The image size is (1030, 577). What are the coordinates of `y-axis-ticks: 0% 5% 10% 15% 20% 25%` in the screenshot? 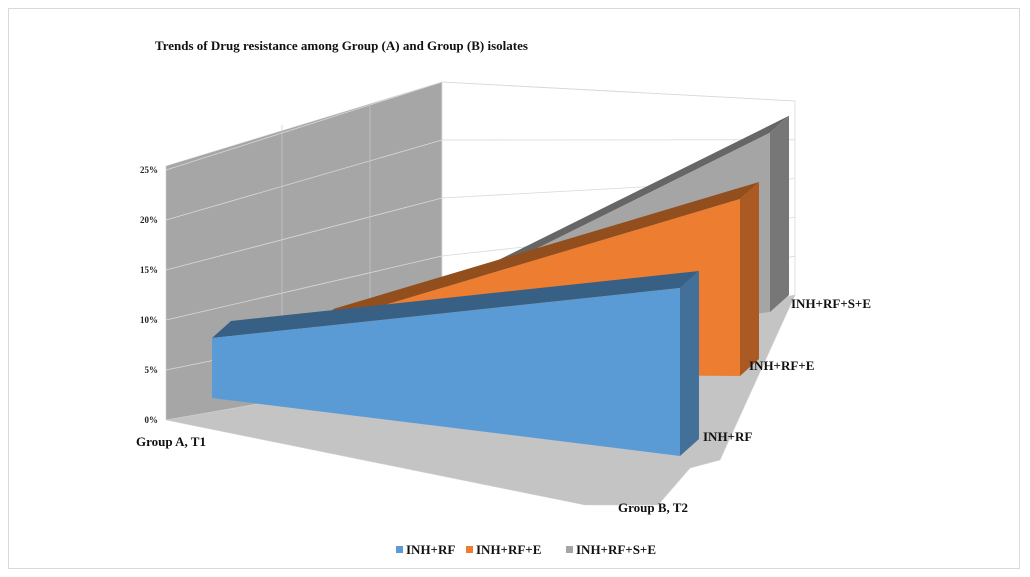 It's located at (149, 295).